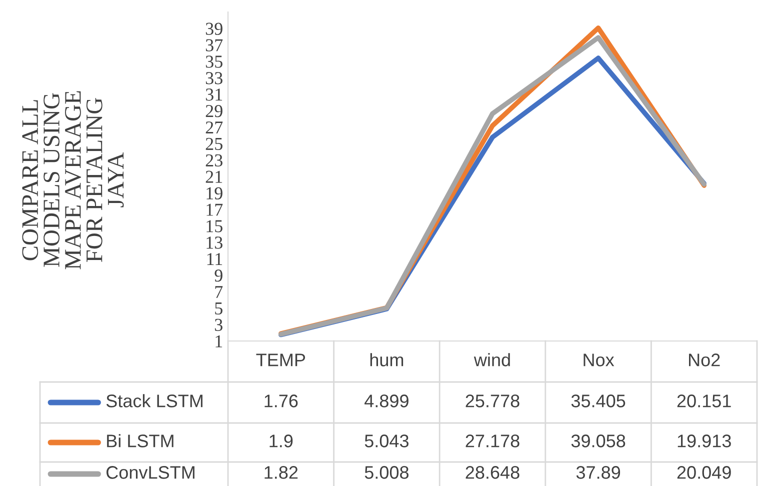 This screenshot has height=486, width=763. Describe the element at coordinates (387, 359) in the screenshot. I see `x-tick-label: hum` at that location.